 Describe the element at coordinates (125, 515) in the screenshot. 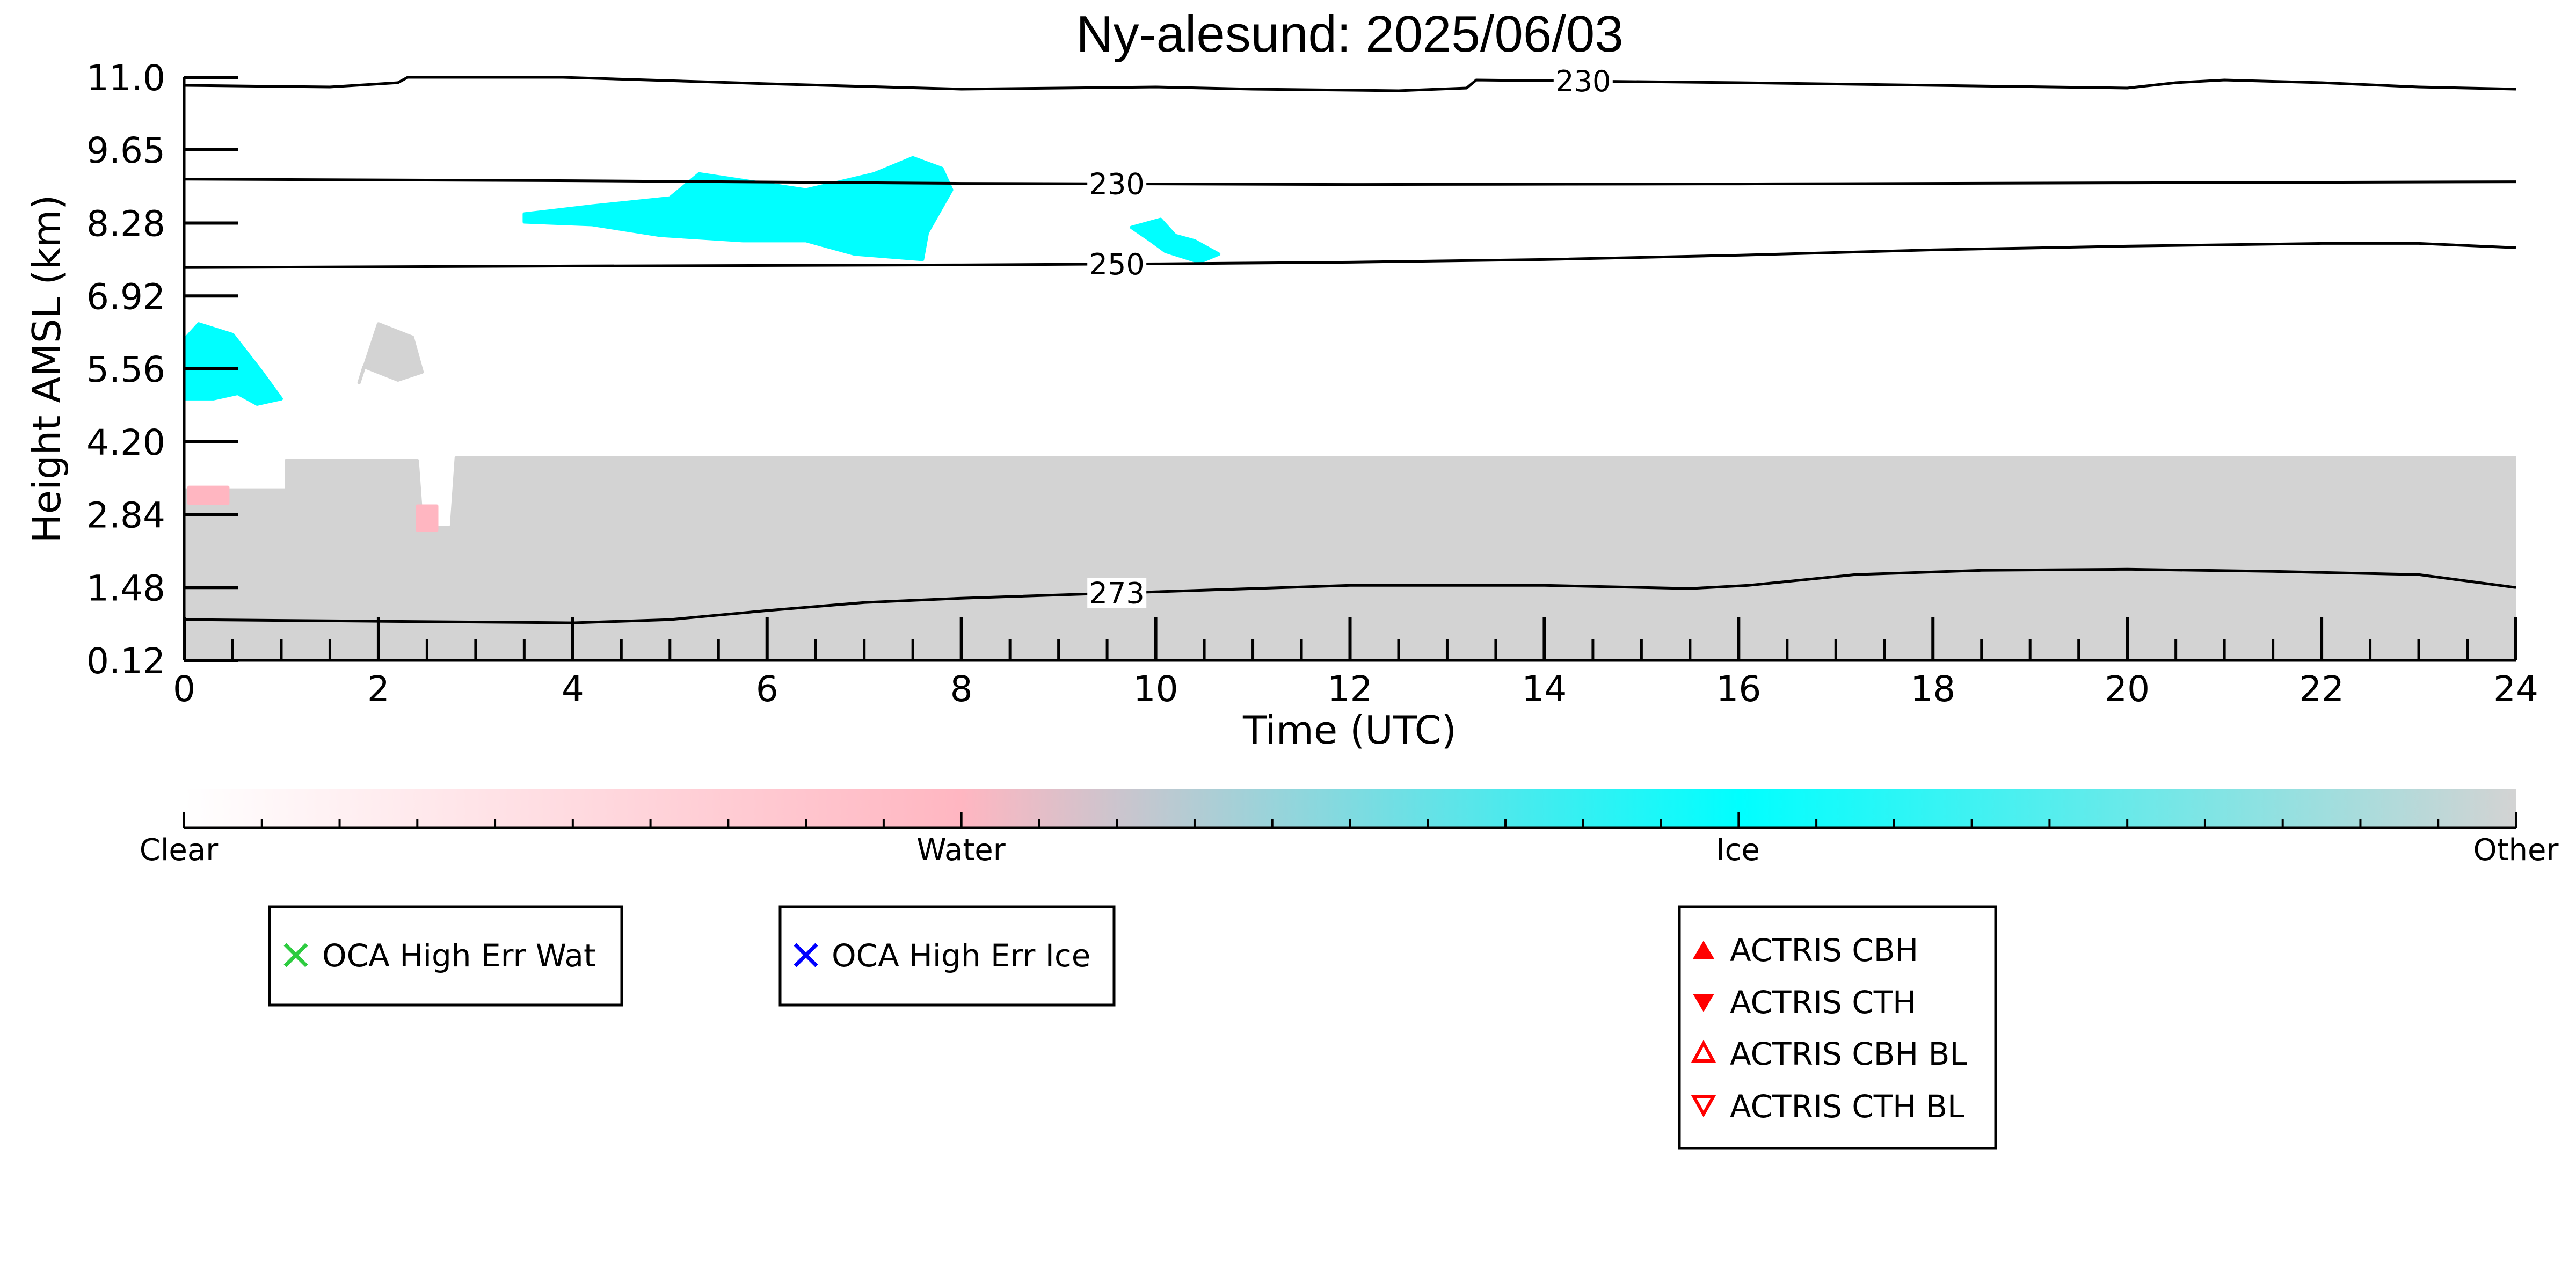

I see `y-tick-label: 2.84` at that location.